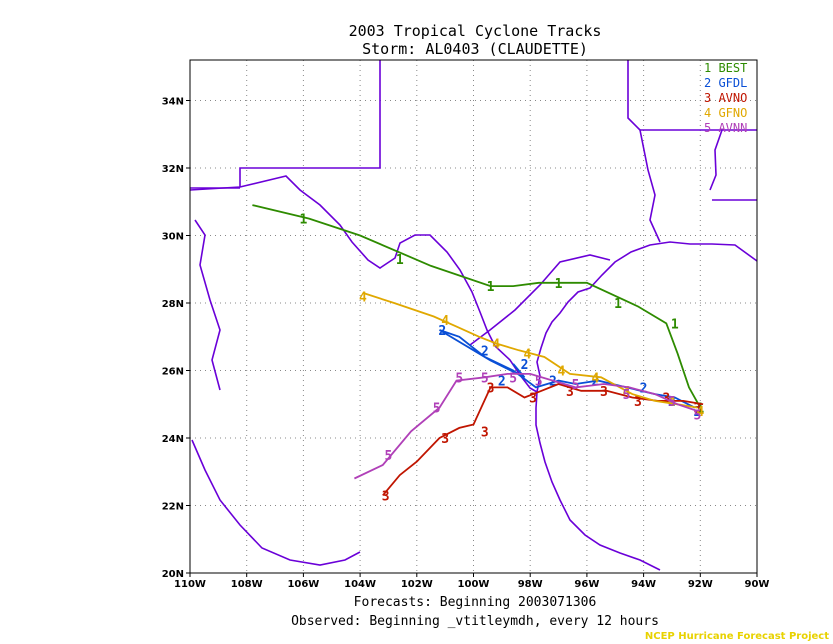 This screenshot has width=833, height=644. What do you see at coordinates (360, 584) in the screenshot?
I see `x-tick-label: 104W` at bounding box center [360, 584].